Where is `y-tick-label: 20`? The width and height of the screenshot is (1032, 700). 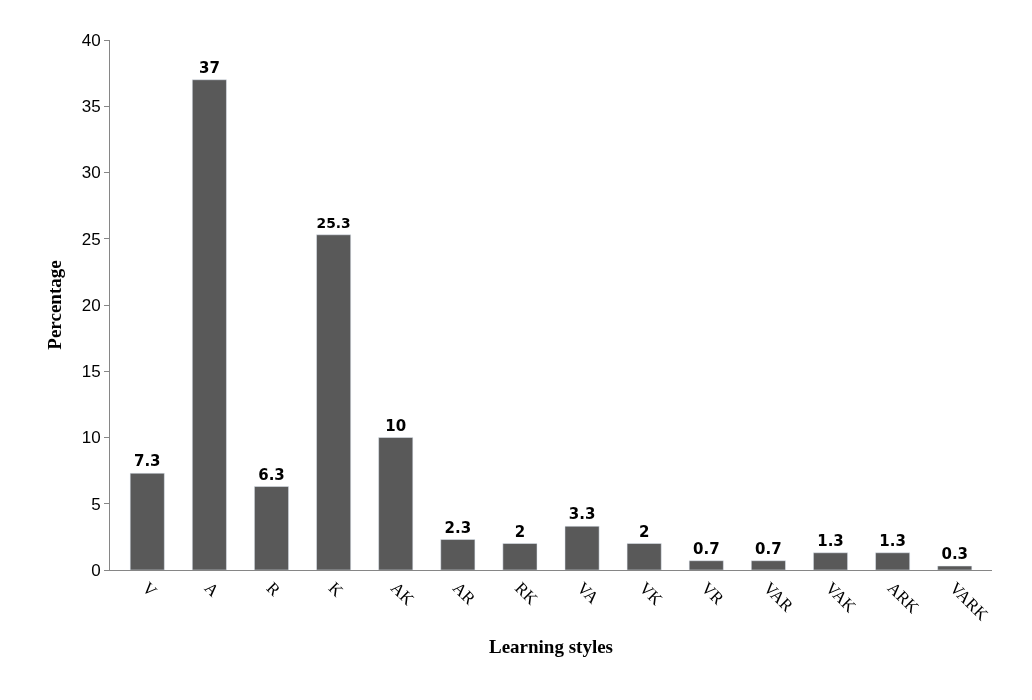
y-tick-label: 20 is located at coordinates (91, 305).